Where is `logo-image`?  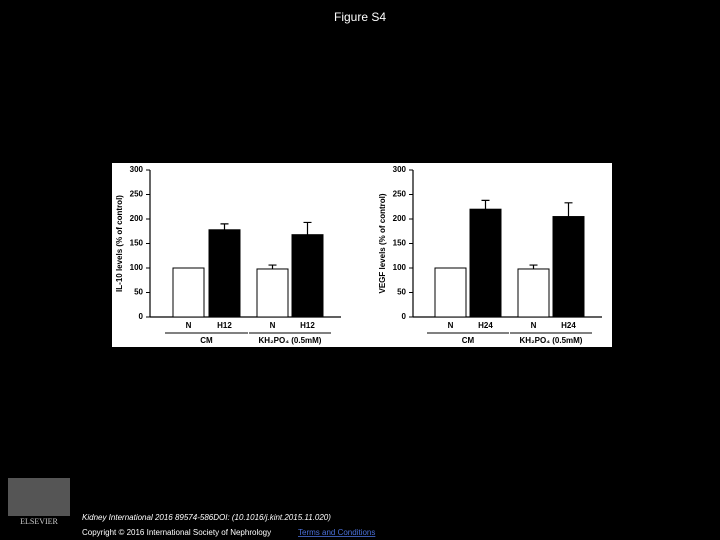 logo-image is located at coordinates (39, 497).